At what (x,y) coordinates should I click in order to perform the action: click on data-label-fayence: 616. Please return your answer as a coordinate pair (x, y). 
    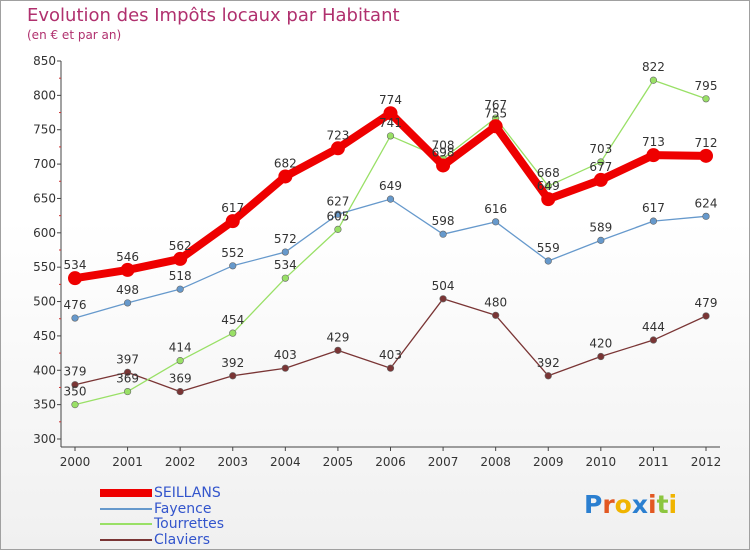
    Looking at the image, I should click on (495, 209).